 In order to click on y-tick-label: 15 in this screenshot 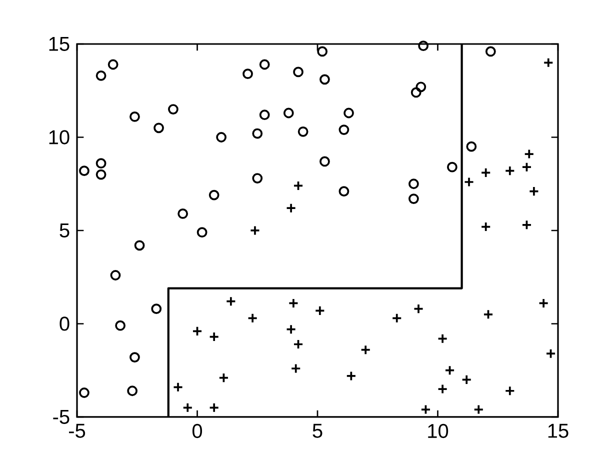, I will do `click(59, 44)`.